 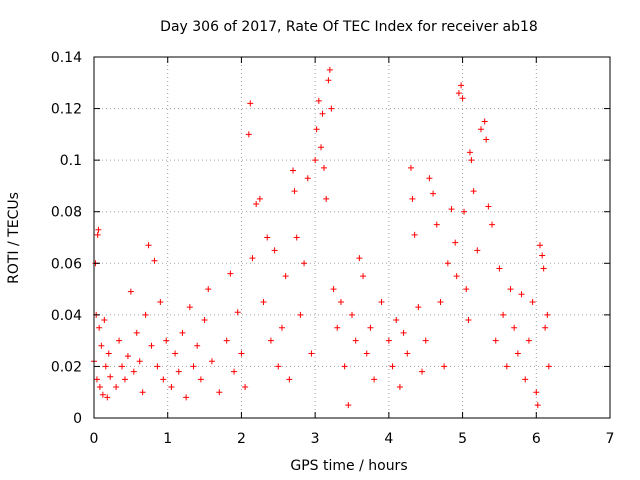 I want to click on y-tick-label: 0.14, so click(x=66, y=58).